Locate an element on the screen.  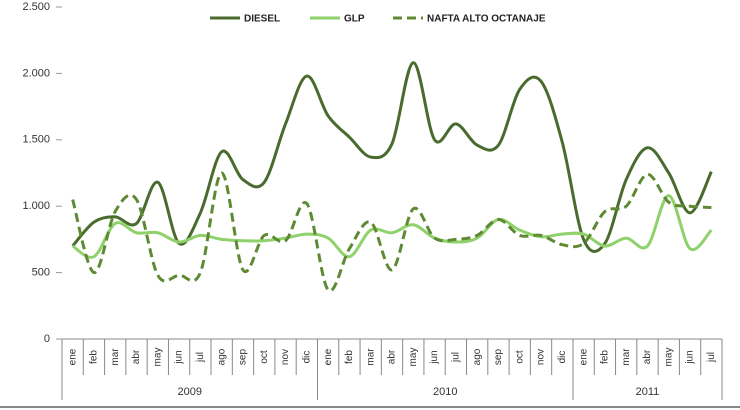
legend-label: DIESEL is located at coordinates (262, 19).